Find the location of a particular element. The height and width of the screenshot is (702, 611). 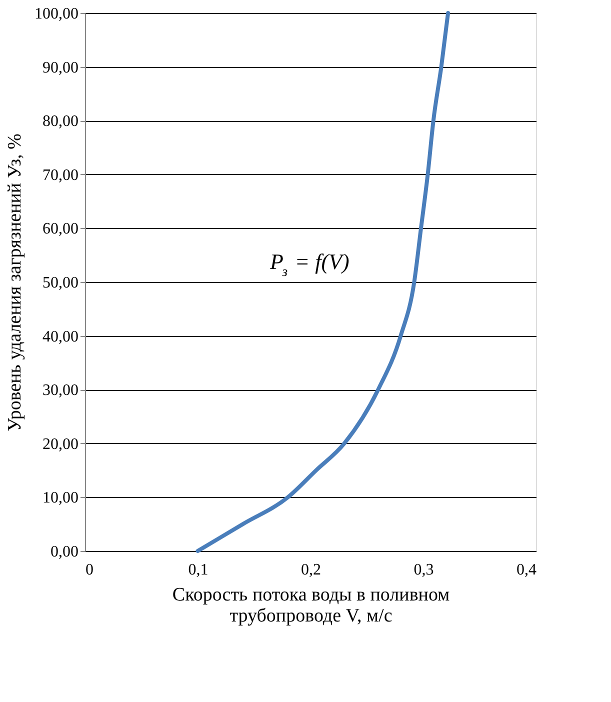

x-tick-label: 0,3 is located at coordinates (424, 570).